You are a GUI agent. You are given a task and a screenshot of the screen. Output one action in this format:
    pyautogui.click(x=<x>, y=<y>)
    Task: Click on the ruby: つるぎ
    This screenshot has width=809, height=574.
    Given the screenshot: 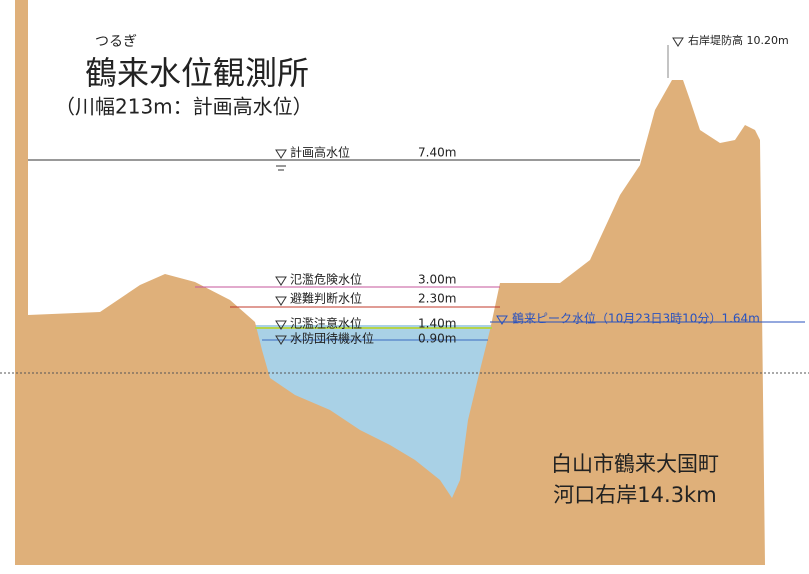 What is the action you would take?
    pyautogui.click(x=116, y=42)
    